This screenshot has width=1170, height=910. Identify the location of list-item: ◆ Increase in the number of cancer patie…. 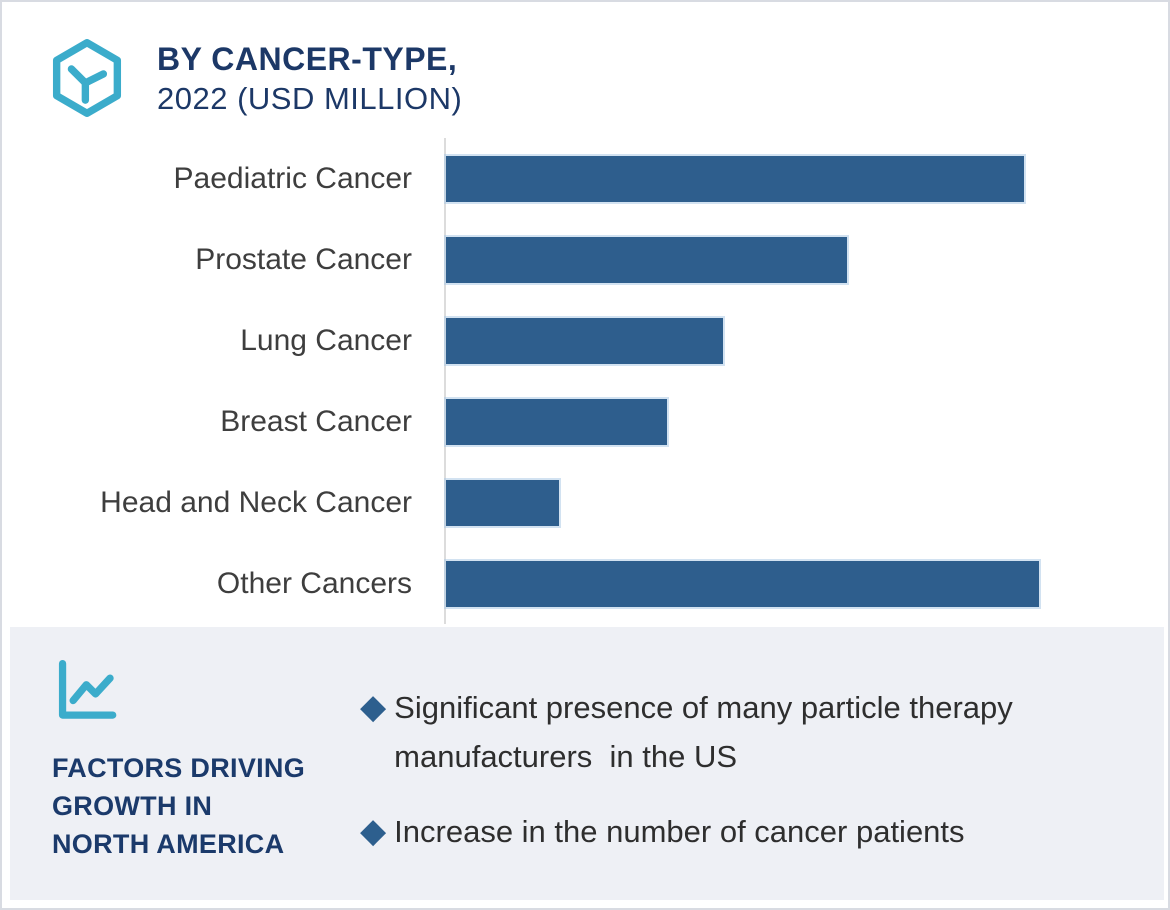
(745, 831).